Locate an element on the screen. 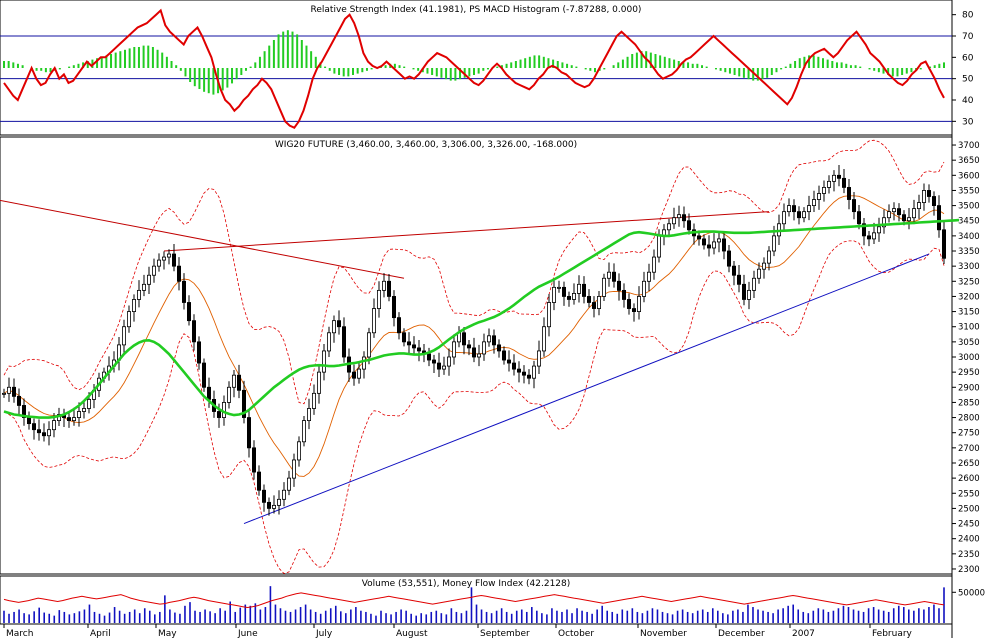  price-ytick-label: 2550 is located at coordinates (969, 494).